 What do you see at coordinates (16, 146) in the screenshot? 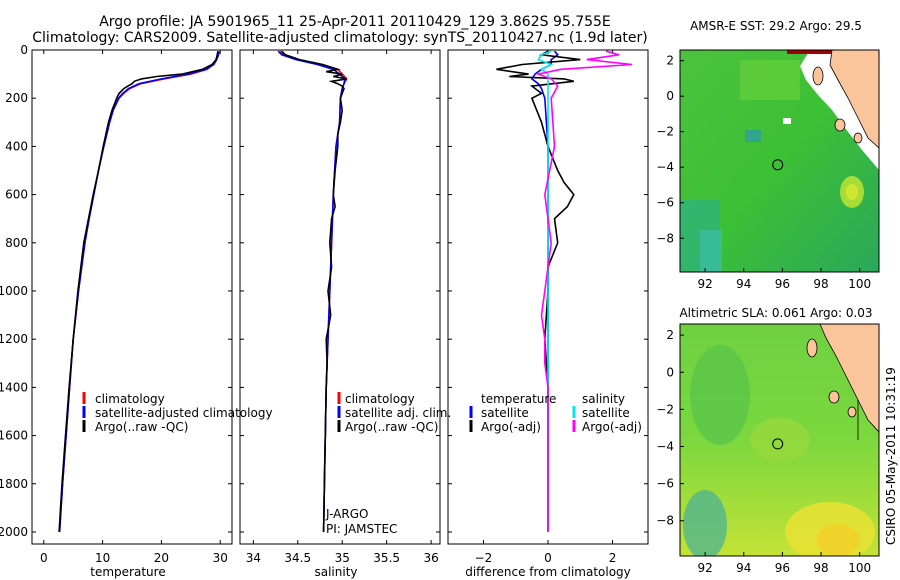
I see `y-tick-label: 400` at bounding box center [16, 146].